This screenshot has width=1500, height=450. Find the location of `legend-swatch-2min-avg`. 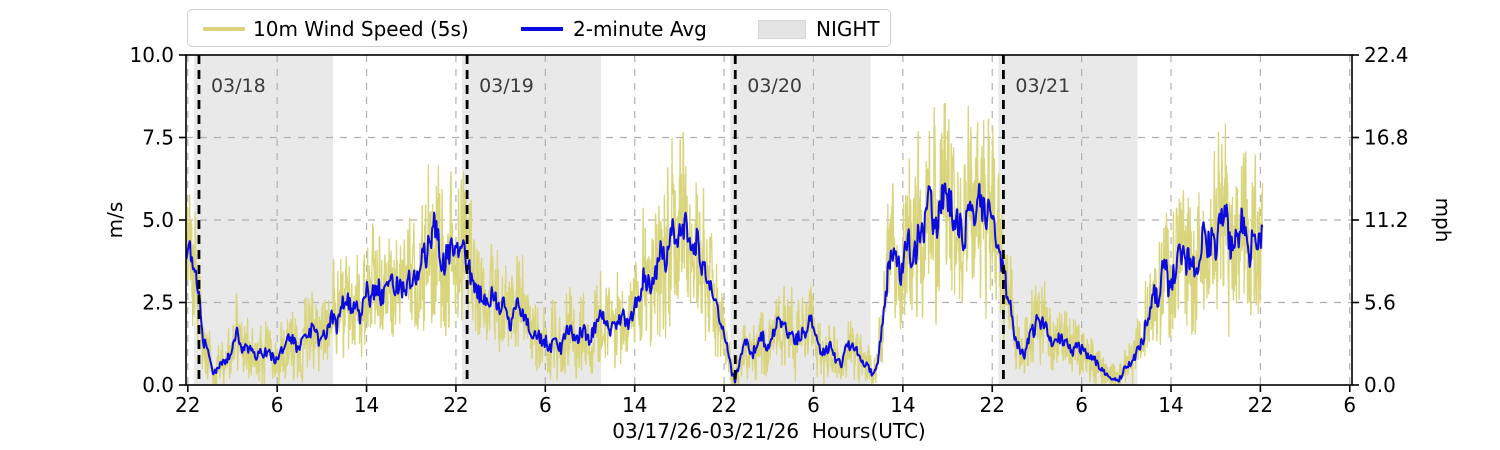

legend-swatch-2min-avg is located at coordinates (542, 29).